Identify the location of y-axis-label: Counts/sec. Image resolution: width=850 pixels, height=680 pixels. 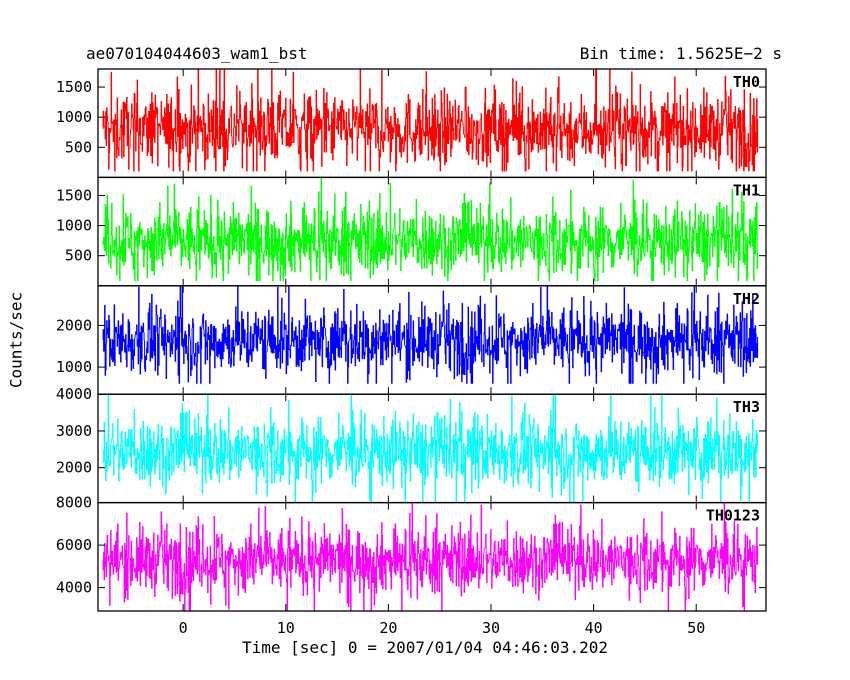
(16, 340).